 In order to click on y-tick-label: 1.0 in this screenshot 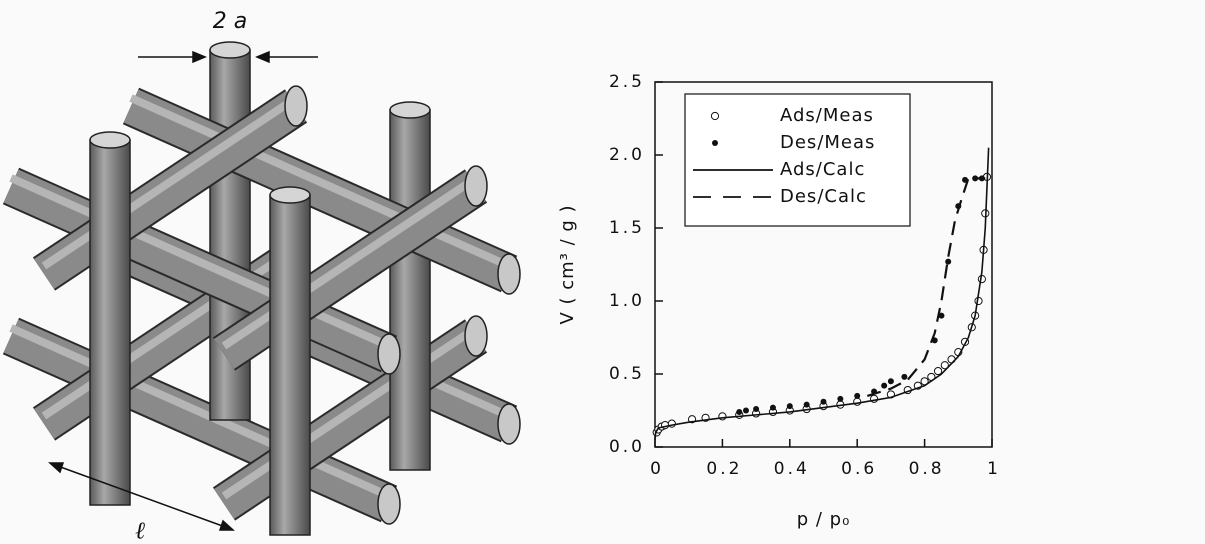, I will do `click(627, 301)`.